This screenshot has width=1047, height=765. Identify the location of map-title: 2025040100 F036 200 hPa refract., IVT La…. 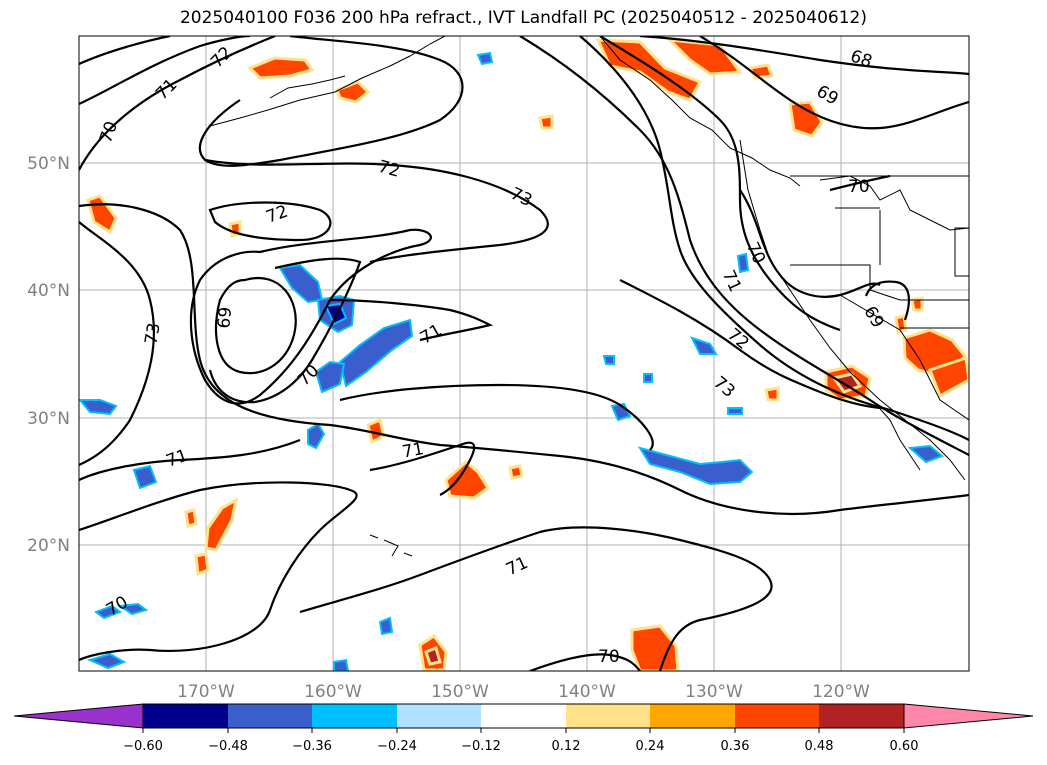
(523, 18).